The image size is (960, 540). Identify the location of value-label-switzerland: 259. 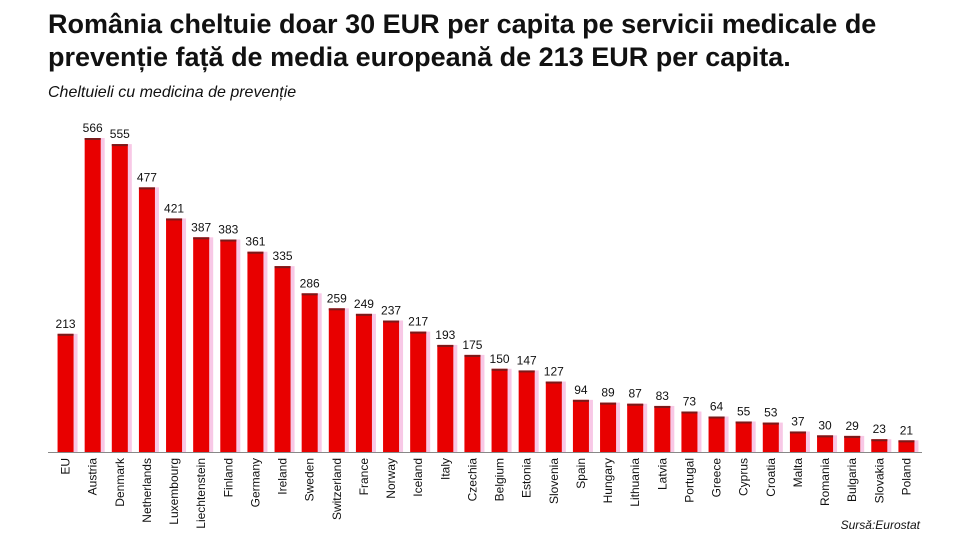
(337, 298).